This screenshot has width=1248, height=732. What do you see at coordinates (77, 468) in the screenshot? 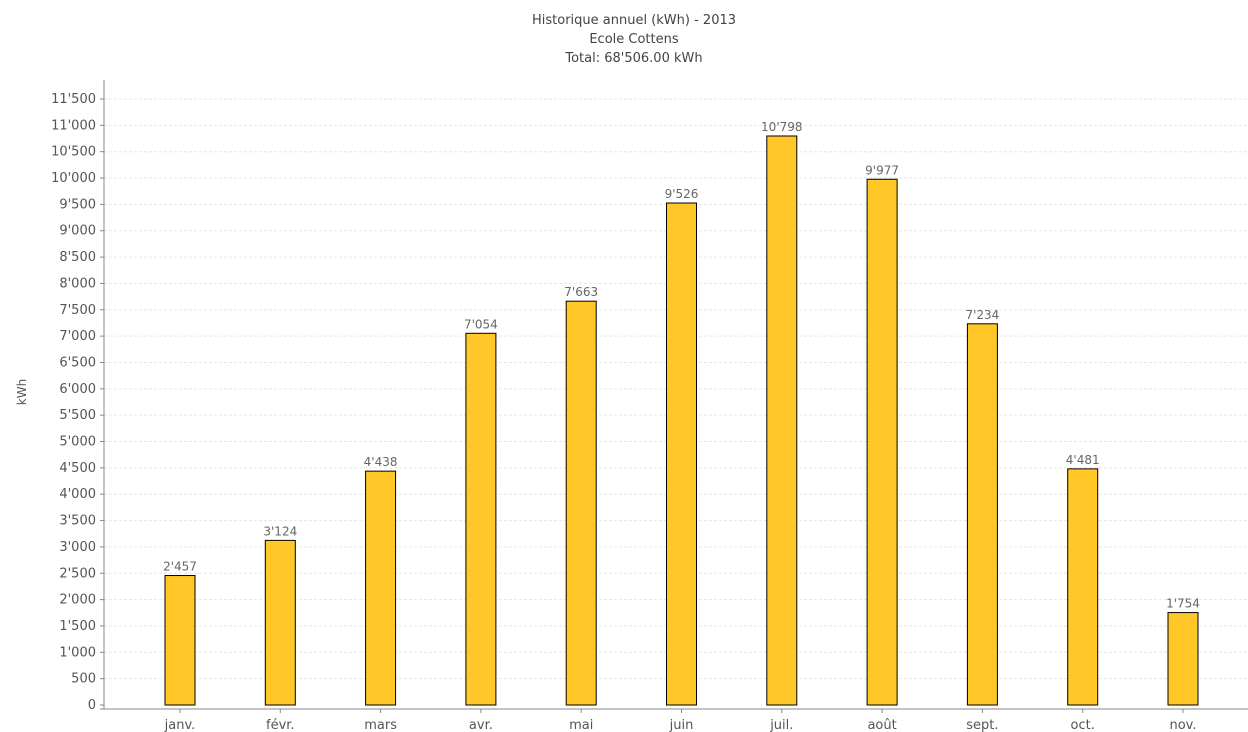
I see `y-tick-label: 4'500` at bounding box center [77, 468].